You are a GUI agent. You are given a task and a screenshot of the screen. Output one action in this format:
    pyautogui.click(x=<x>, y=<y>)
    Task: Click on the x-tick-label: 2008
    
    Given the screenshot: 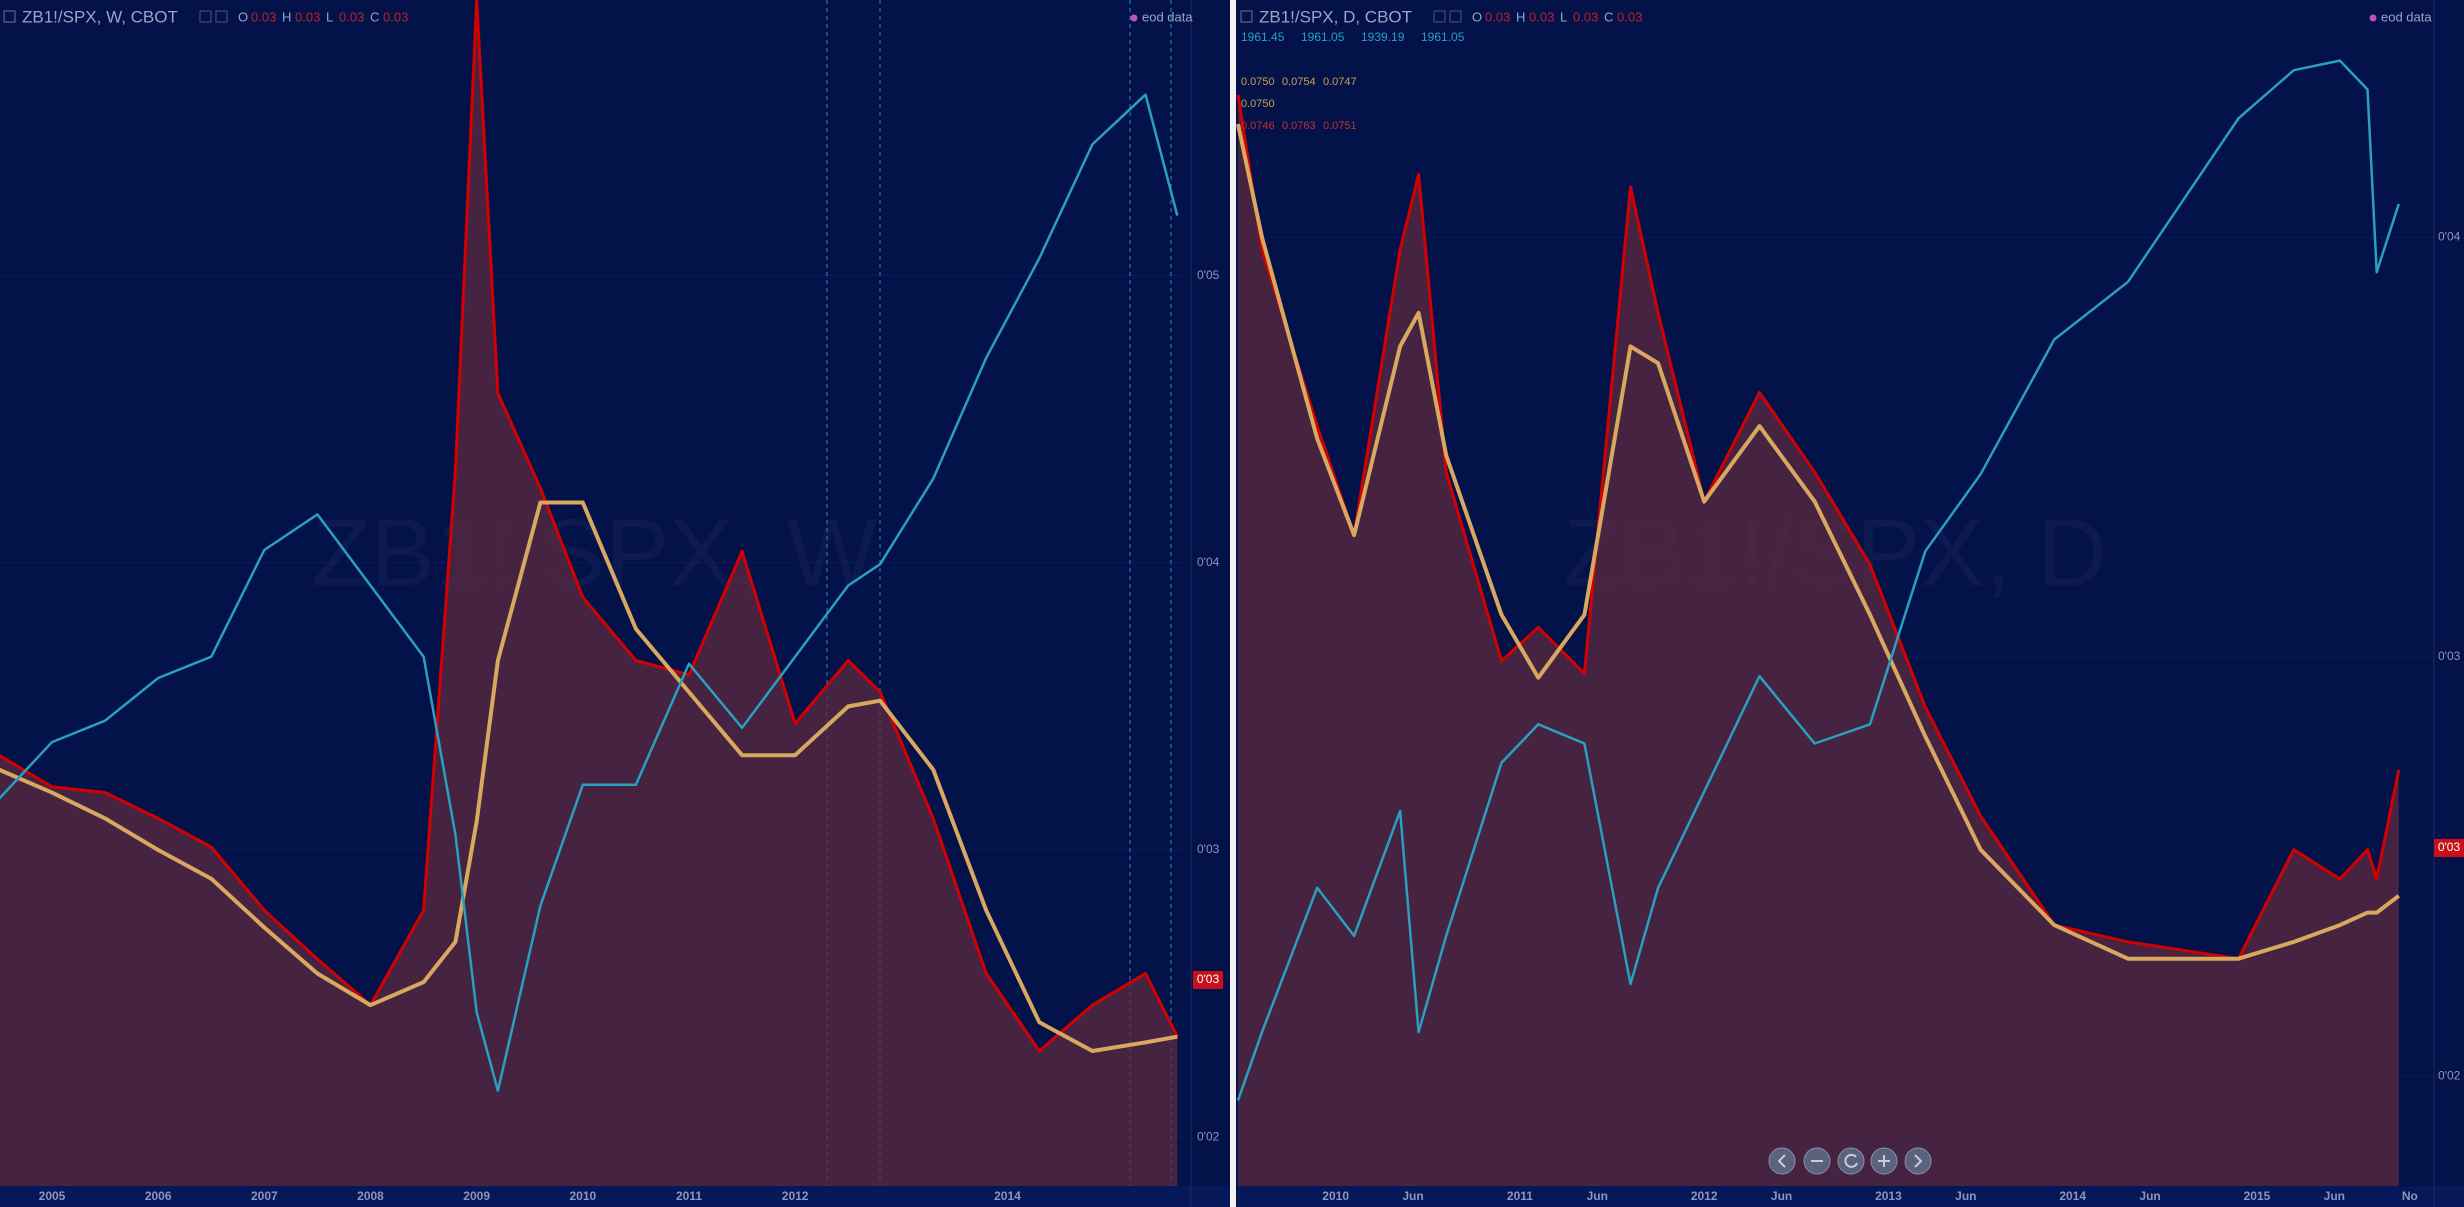 What is the action you would take?
    pyautogui.click(x=370, y=1196)
    